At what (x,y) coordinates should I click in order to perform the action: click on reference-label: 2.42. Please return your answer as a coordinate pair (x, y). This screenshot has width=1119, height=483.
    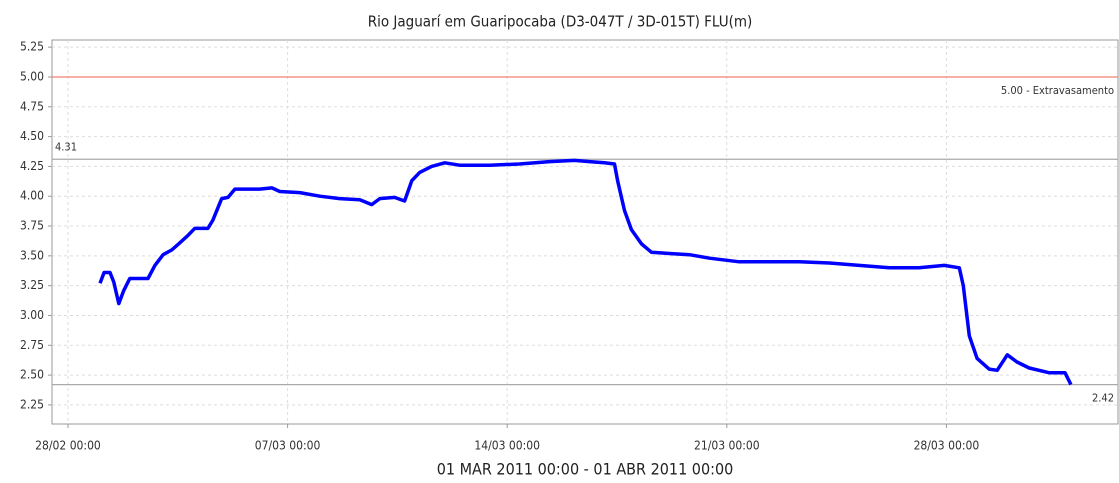
    Looking at the image, I should click on (1103, 398).